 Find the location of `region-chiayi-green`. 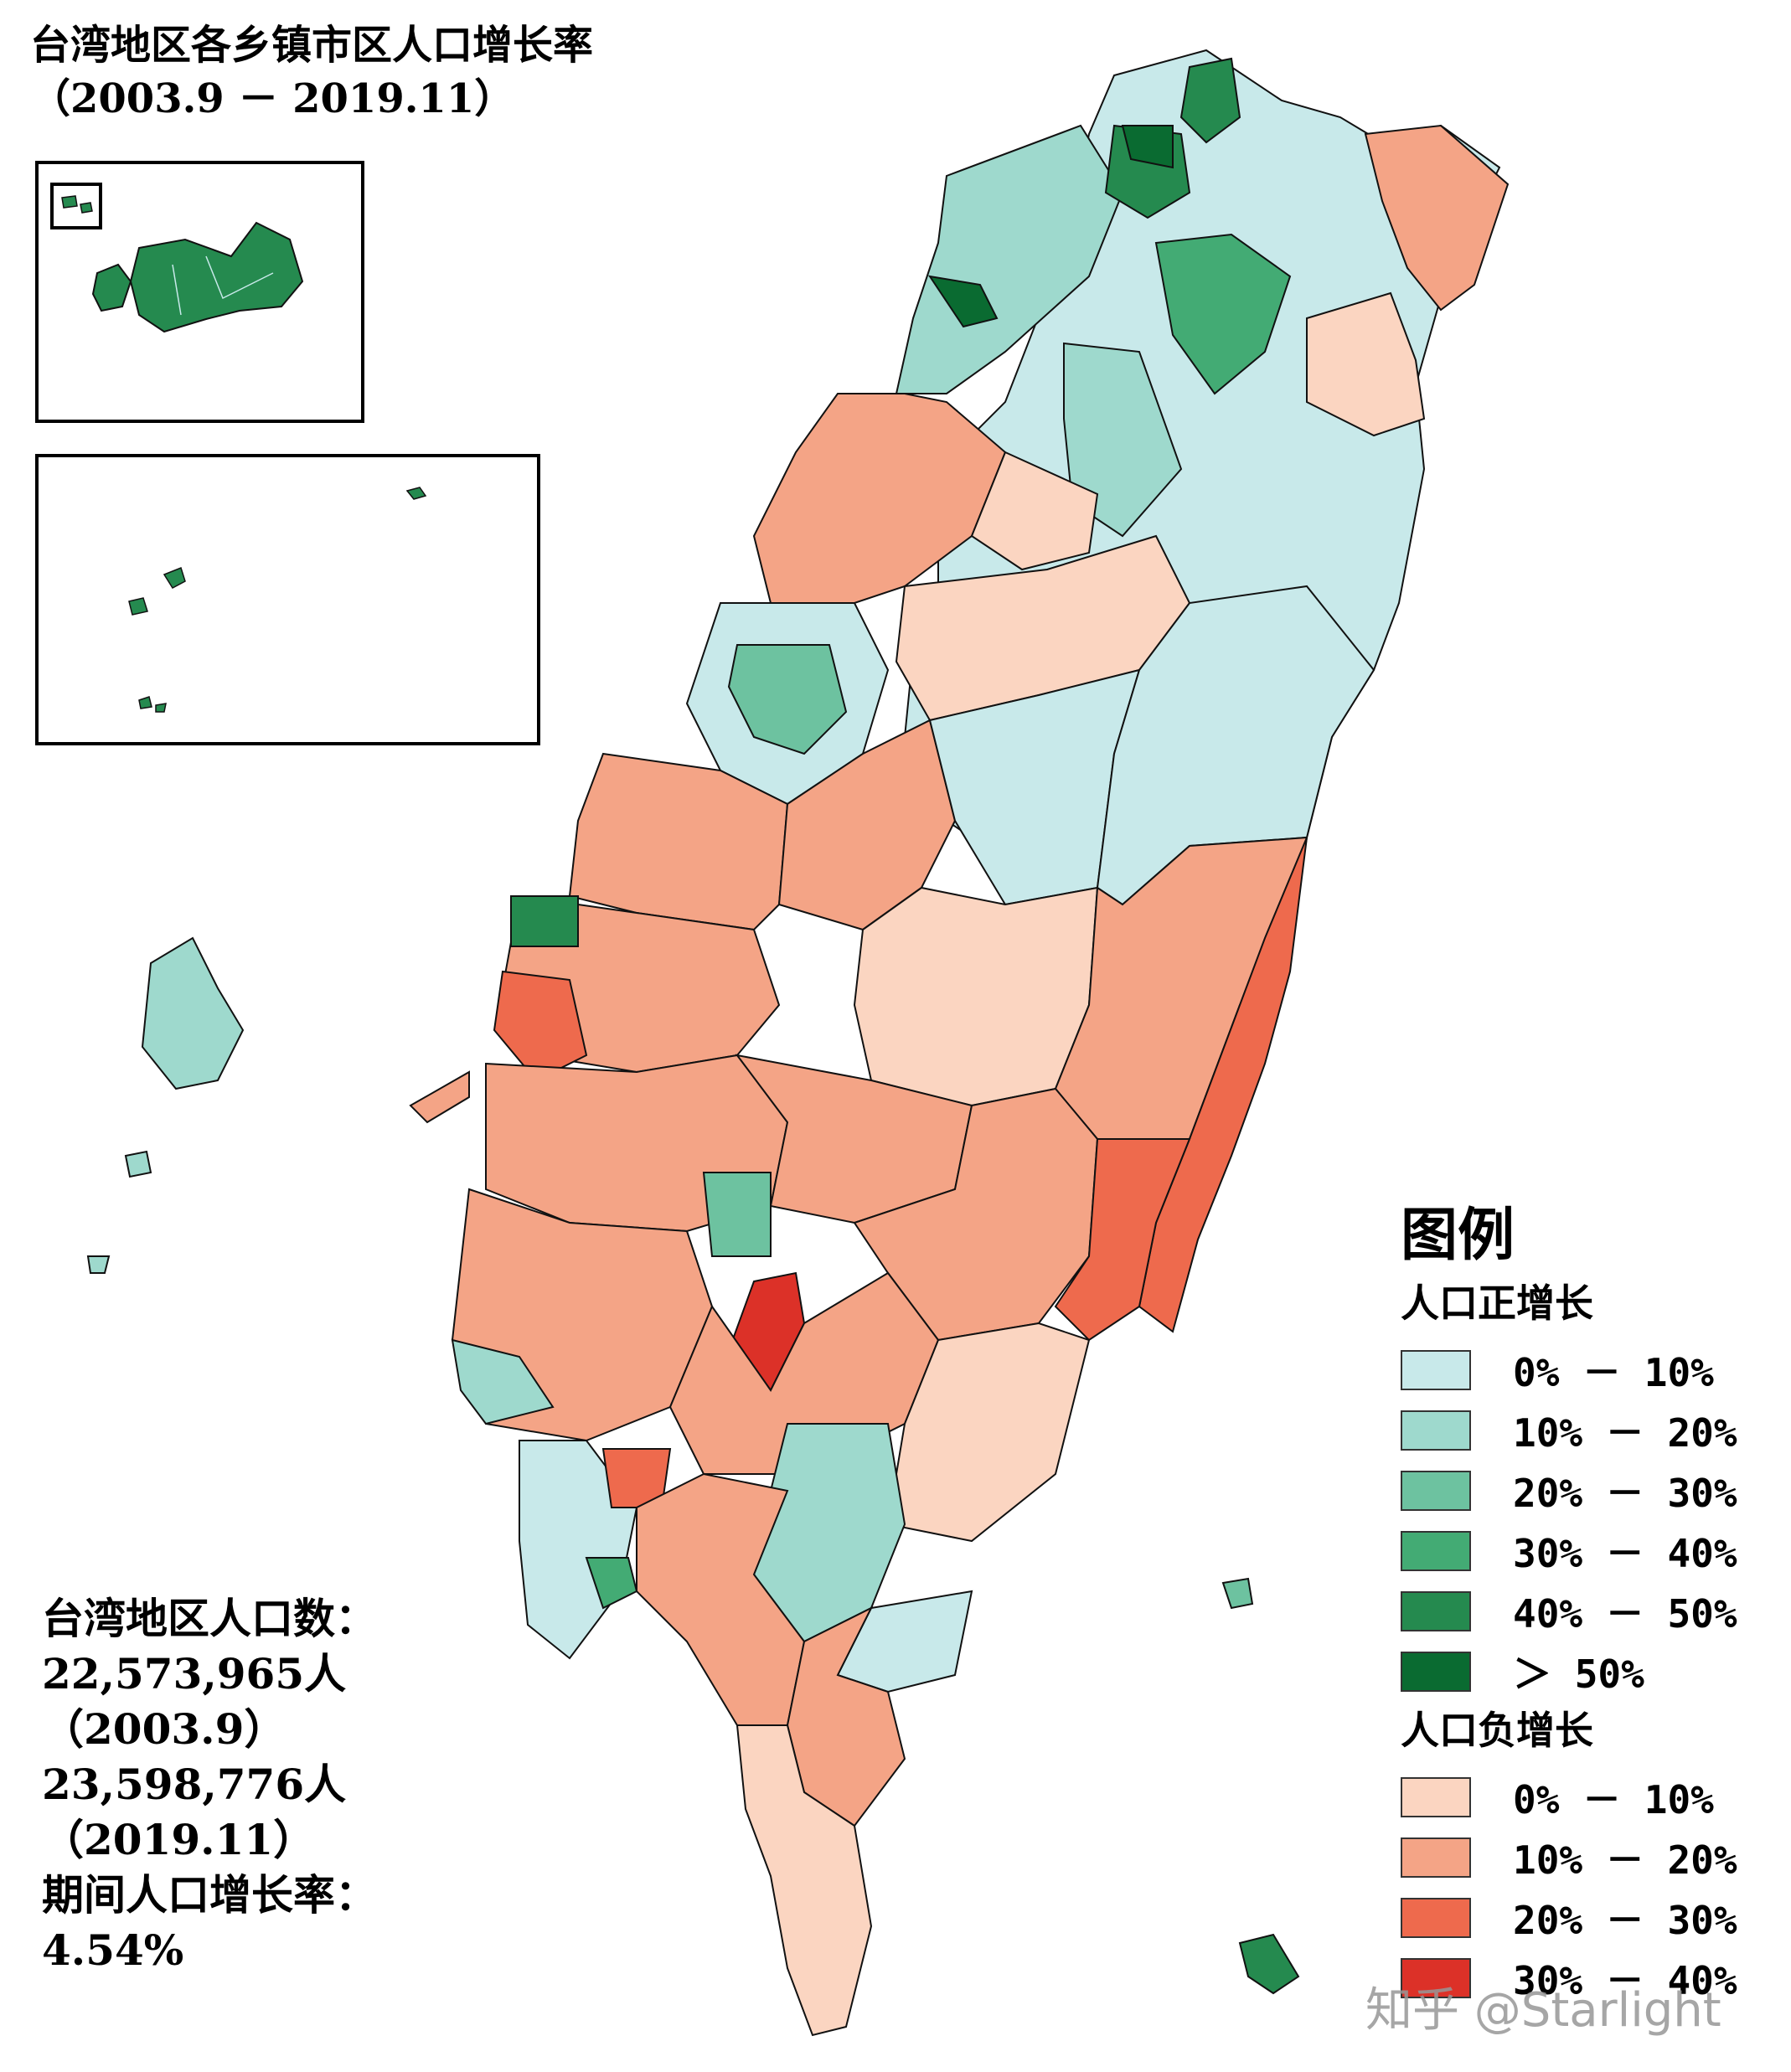

region-chiayi-green is located at coordinates (737, 1214).